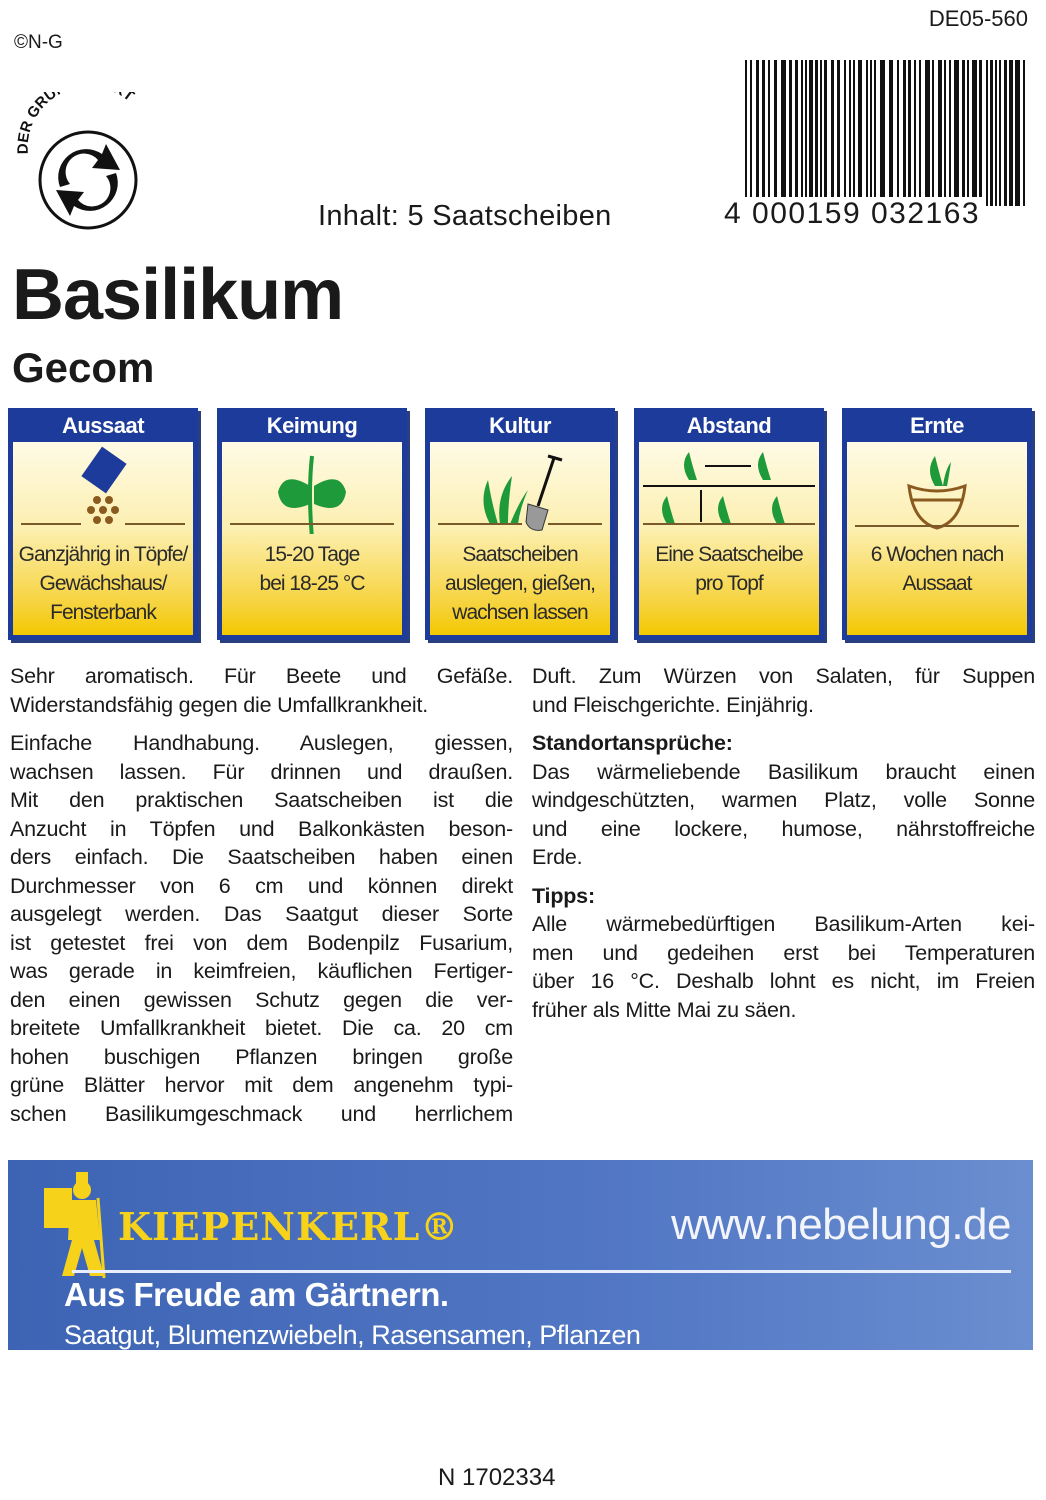 The image size is (1046, 1500). I want to click on product-variety: Gecom, so click(83, 367).